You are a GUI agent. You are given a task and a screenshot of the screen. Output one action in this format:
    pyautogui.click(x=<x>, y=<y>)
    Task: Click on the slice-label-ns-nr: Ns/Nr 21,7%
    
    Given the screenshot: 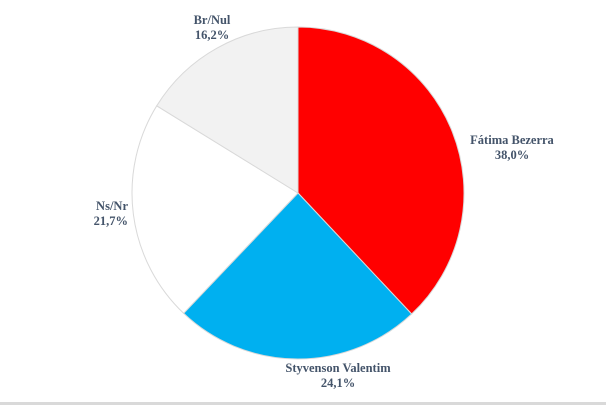 What is the action you would take?
    pyautogui.click(x=111, y=213)
    